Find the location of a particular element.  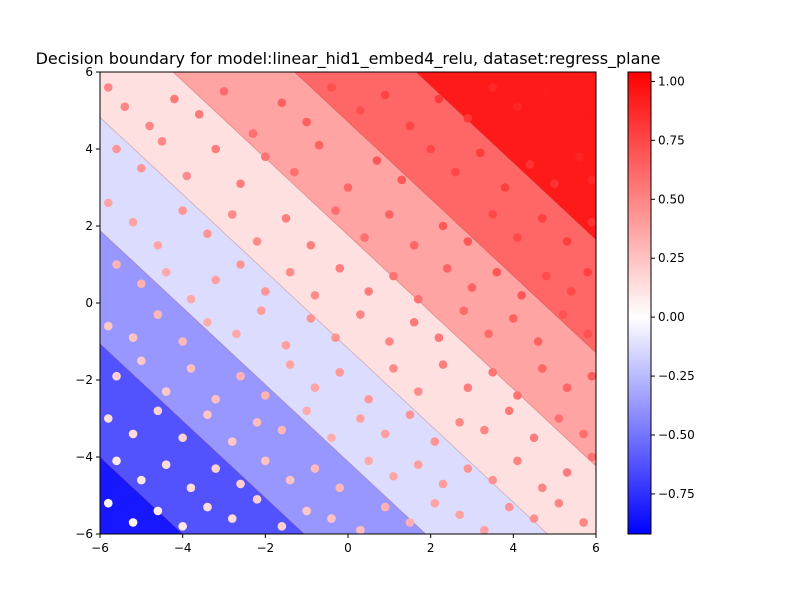

contour-line is located at coordinates (505, 156).